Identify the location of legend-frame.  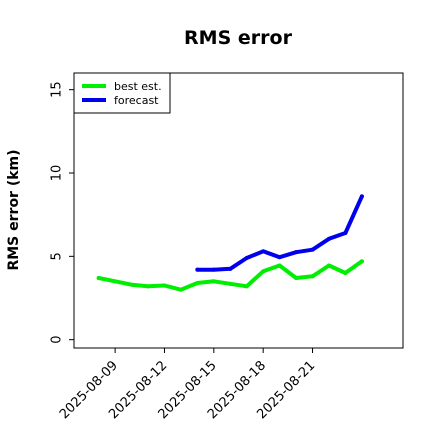
(122, 93).